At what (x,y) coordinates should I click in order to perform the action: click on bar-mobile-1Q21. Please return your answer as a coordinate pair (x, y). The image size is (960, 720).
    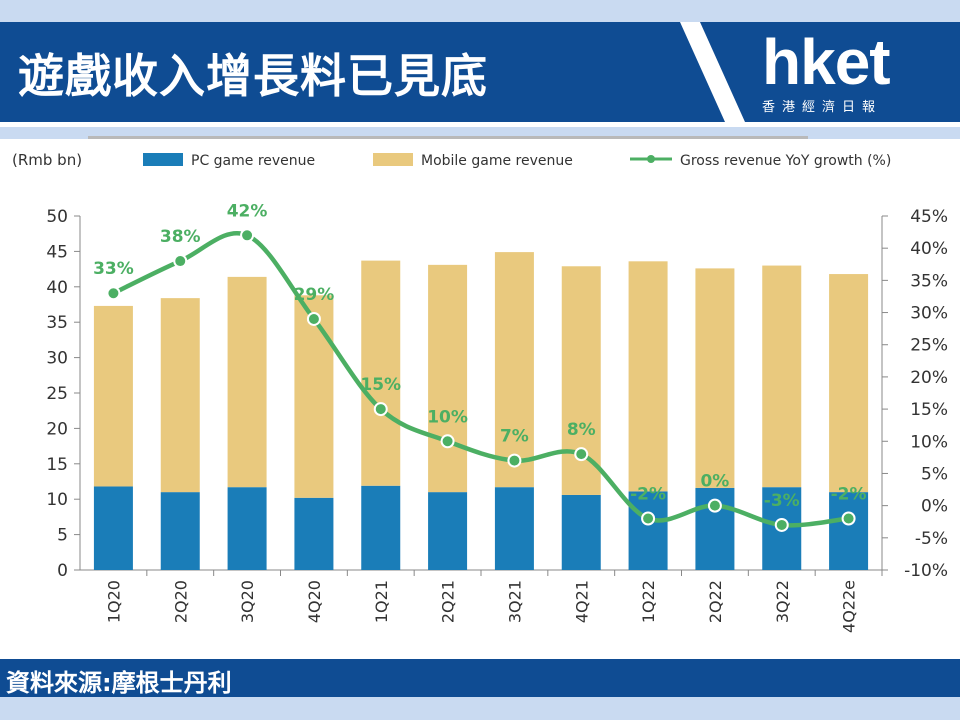
    Looking at the image, I should click on (381, 373).